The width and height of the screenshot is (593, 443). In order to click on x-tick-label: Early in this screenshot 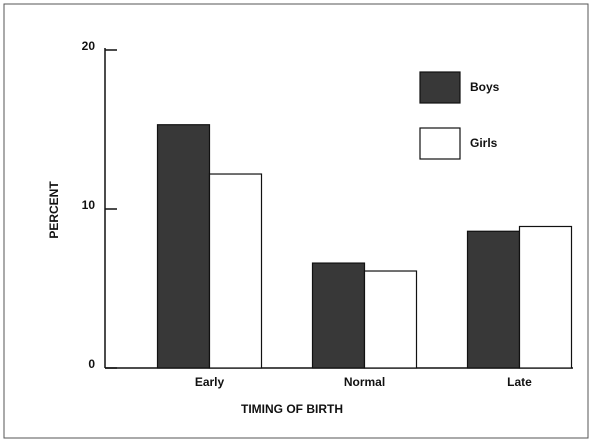, I will do `click(210, 382)`.